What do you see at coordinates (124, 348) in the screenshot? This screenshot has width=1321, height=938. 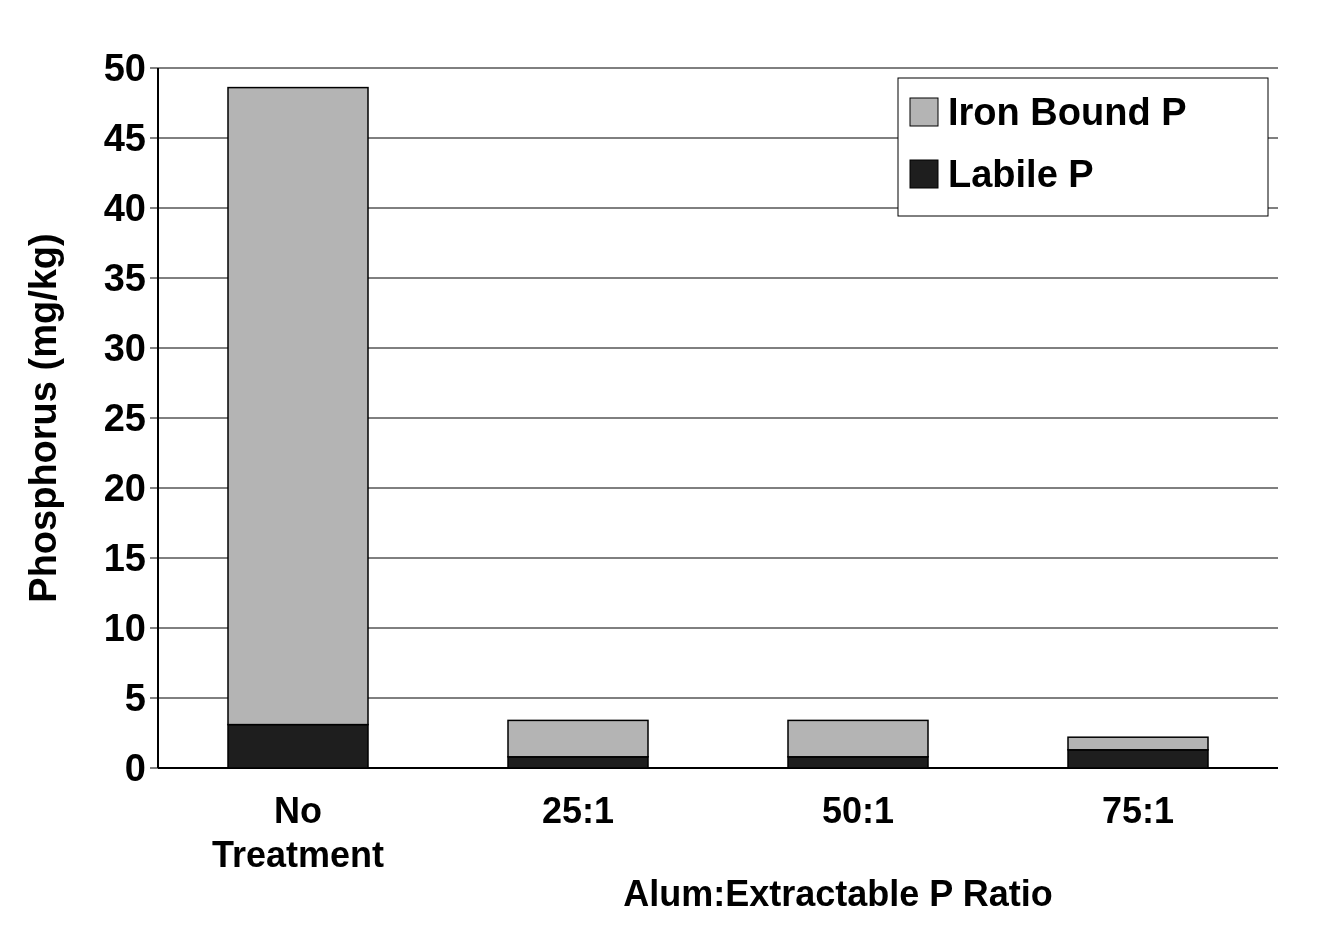 I see `y-tick-label: 30` at bounding box center [124, 348].